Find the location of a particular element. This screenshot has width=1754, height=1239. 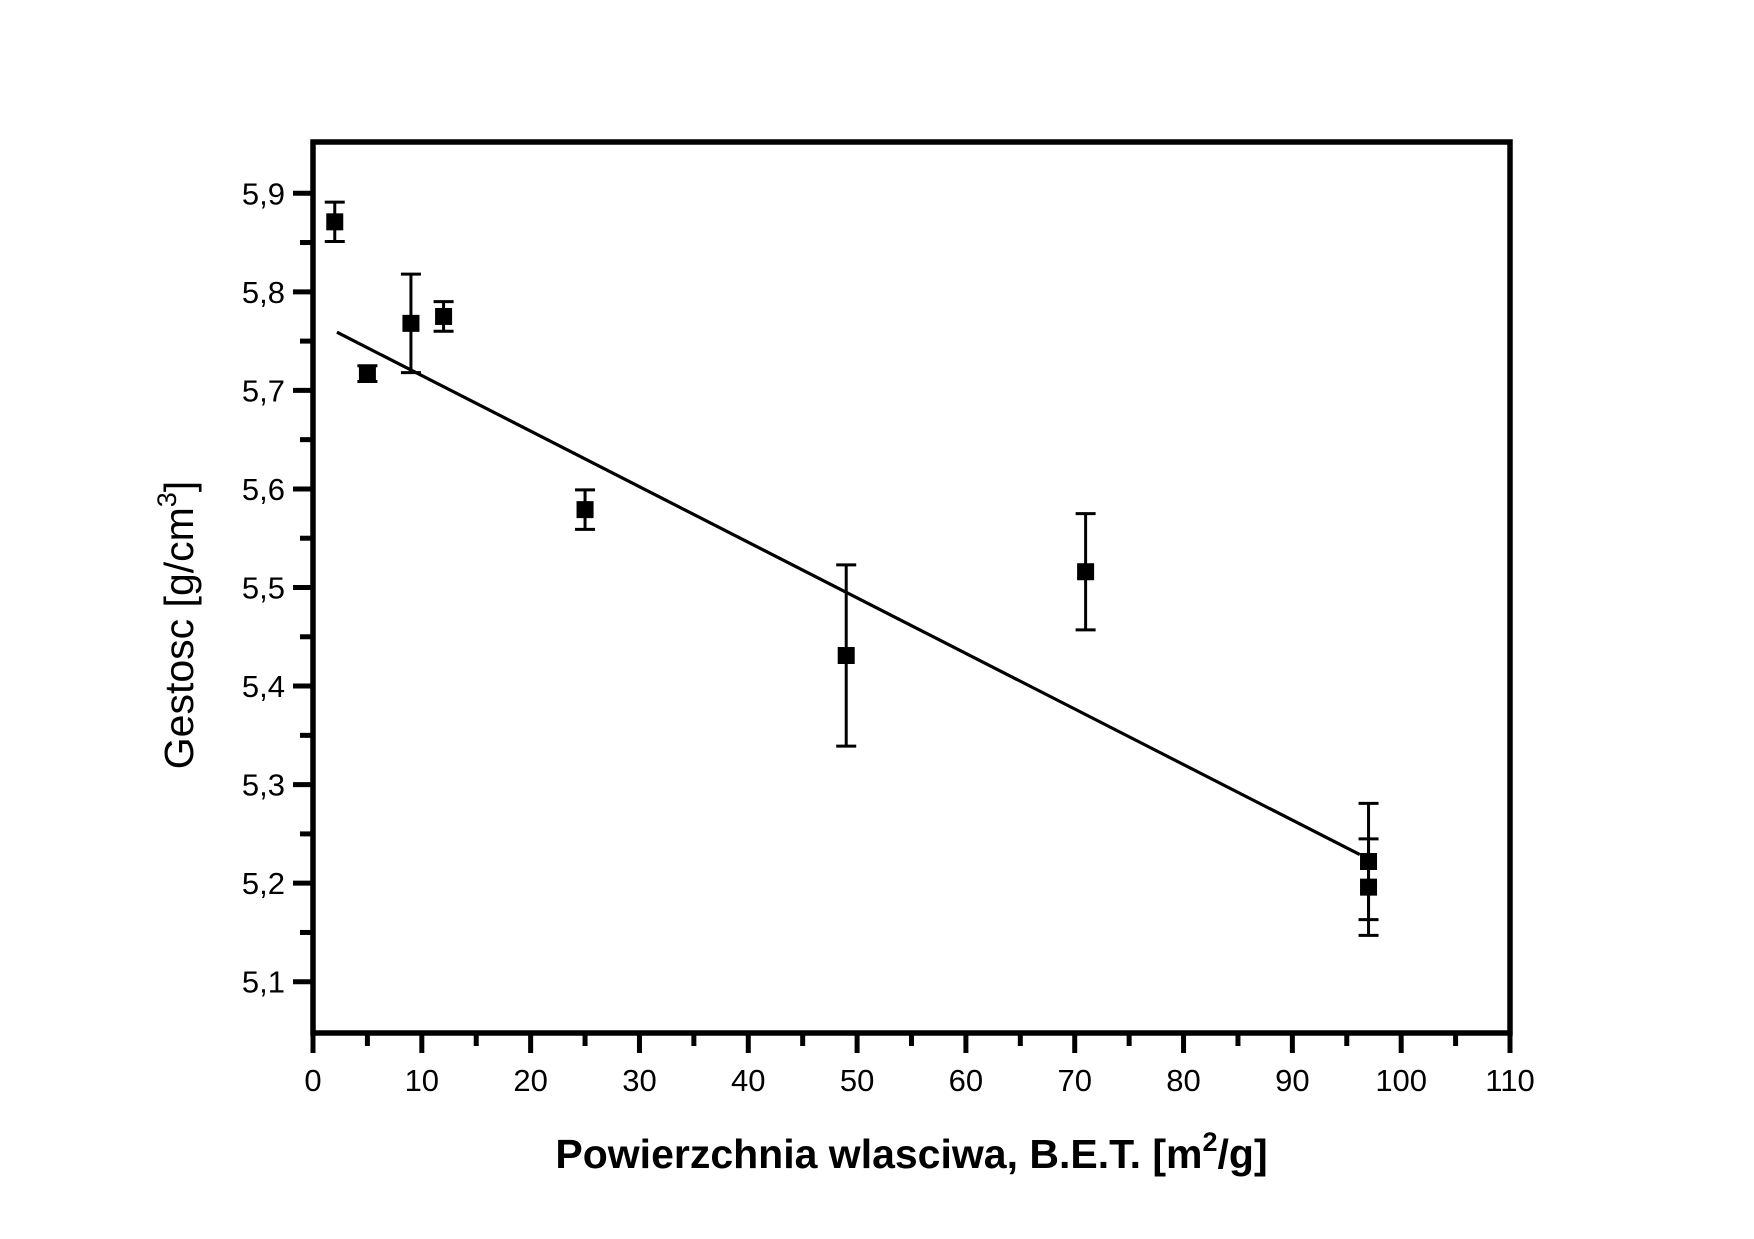

x-tick-label: 40 is located at coordinates (748, 1080).